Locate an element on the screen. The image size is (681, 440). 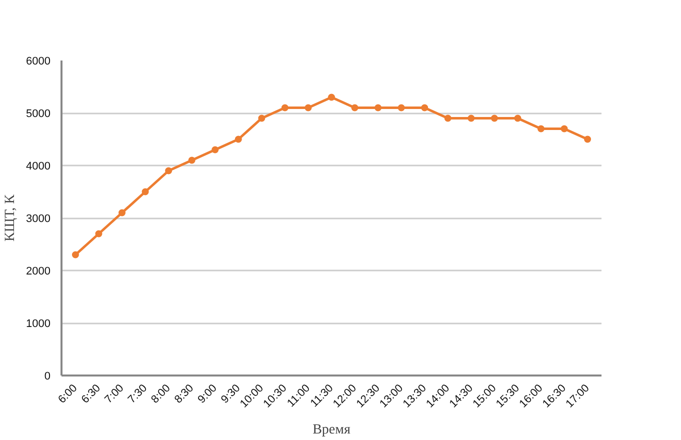
x-axis-title: Время is located at coordinates (331, 430).